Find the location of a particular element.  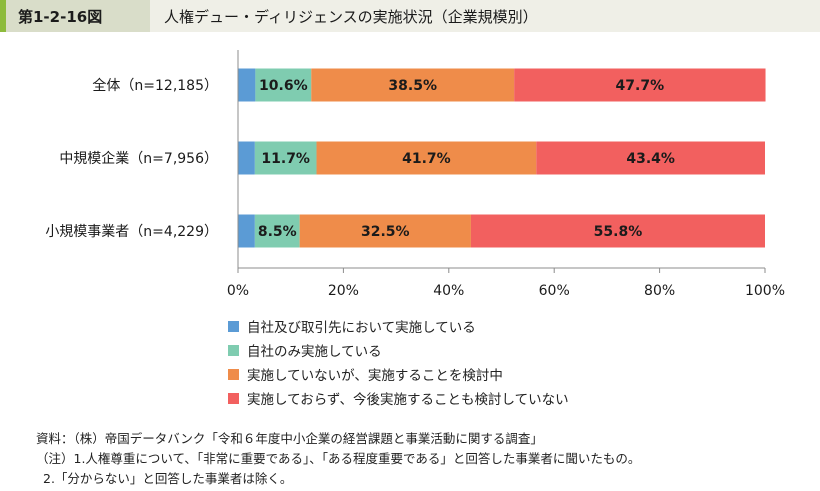

header-accent-bar is located at coordinates (3, 16).